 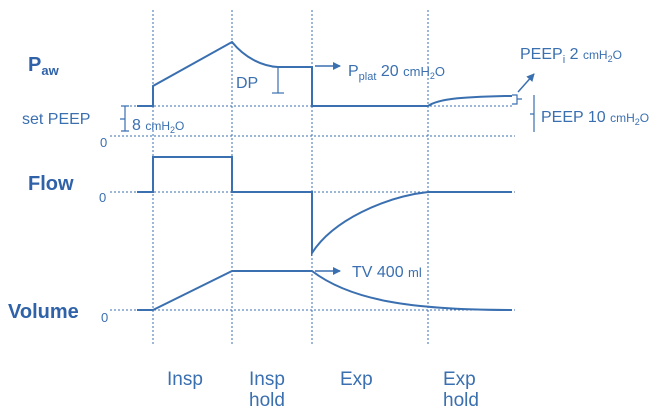 I want to click on peepi-label: PEEPi 2 cmH2O, so click(x=571, y=56).